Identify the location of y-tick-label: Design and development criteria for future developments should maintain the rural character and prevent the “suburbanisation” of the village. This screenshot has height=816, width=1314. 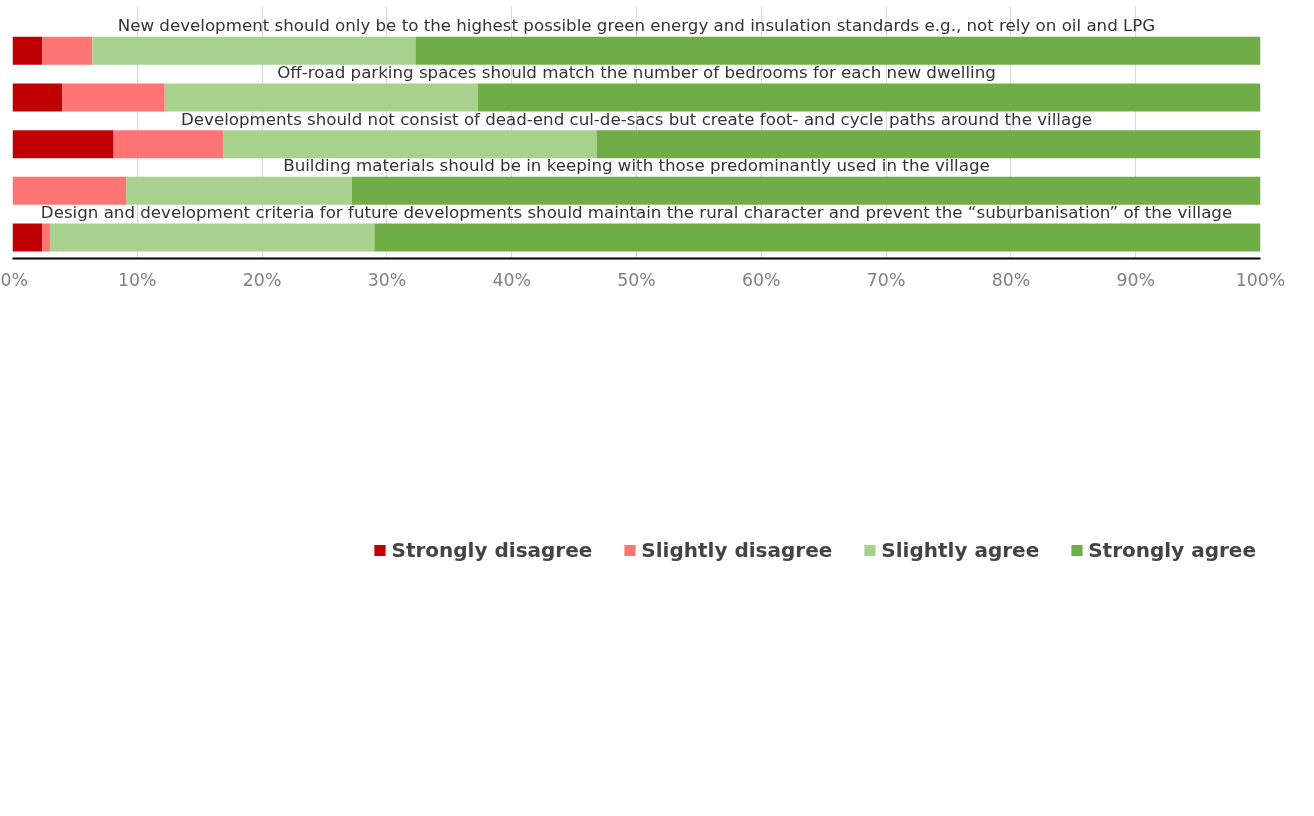
(636, 213).